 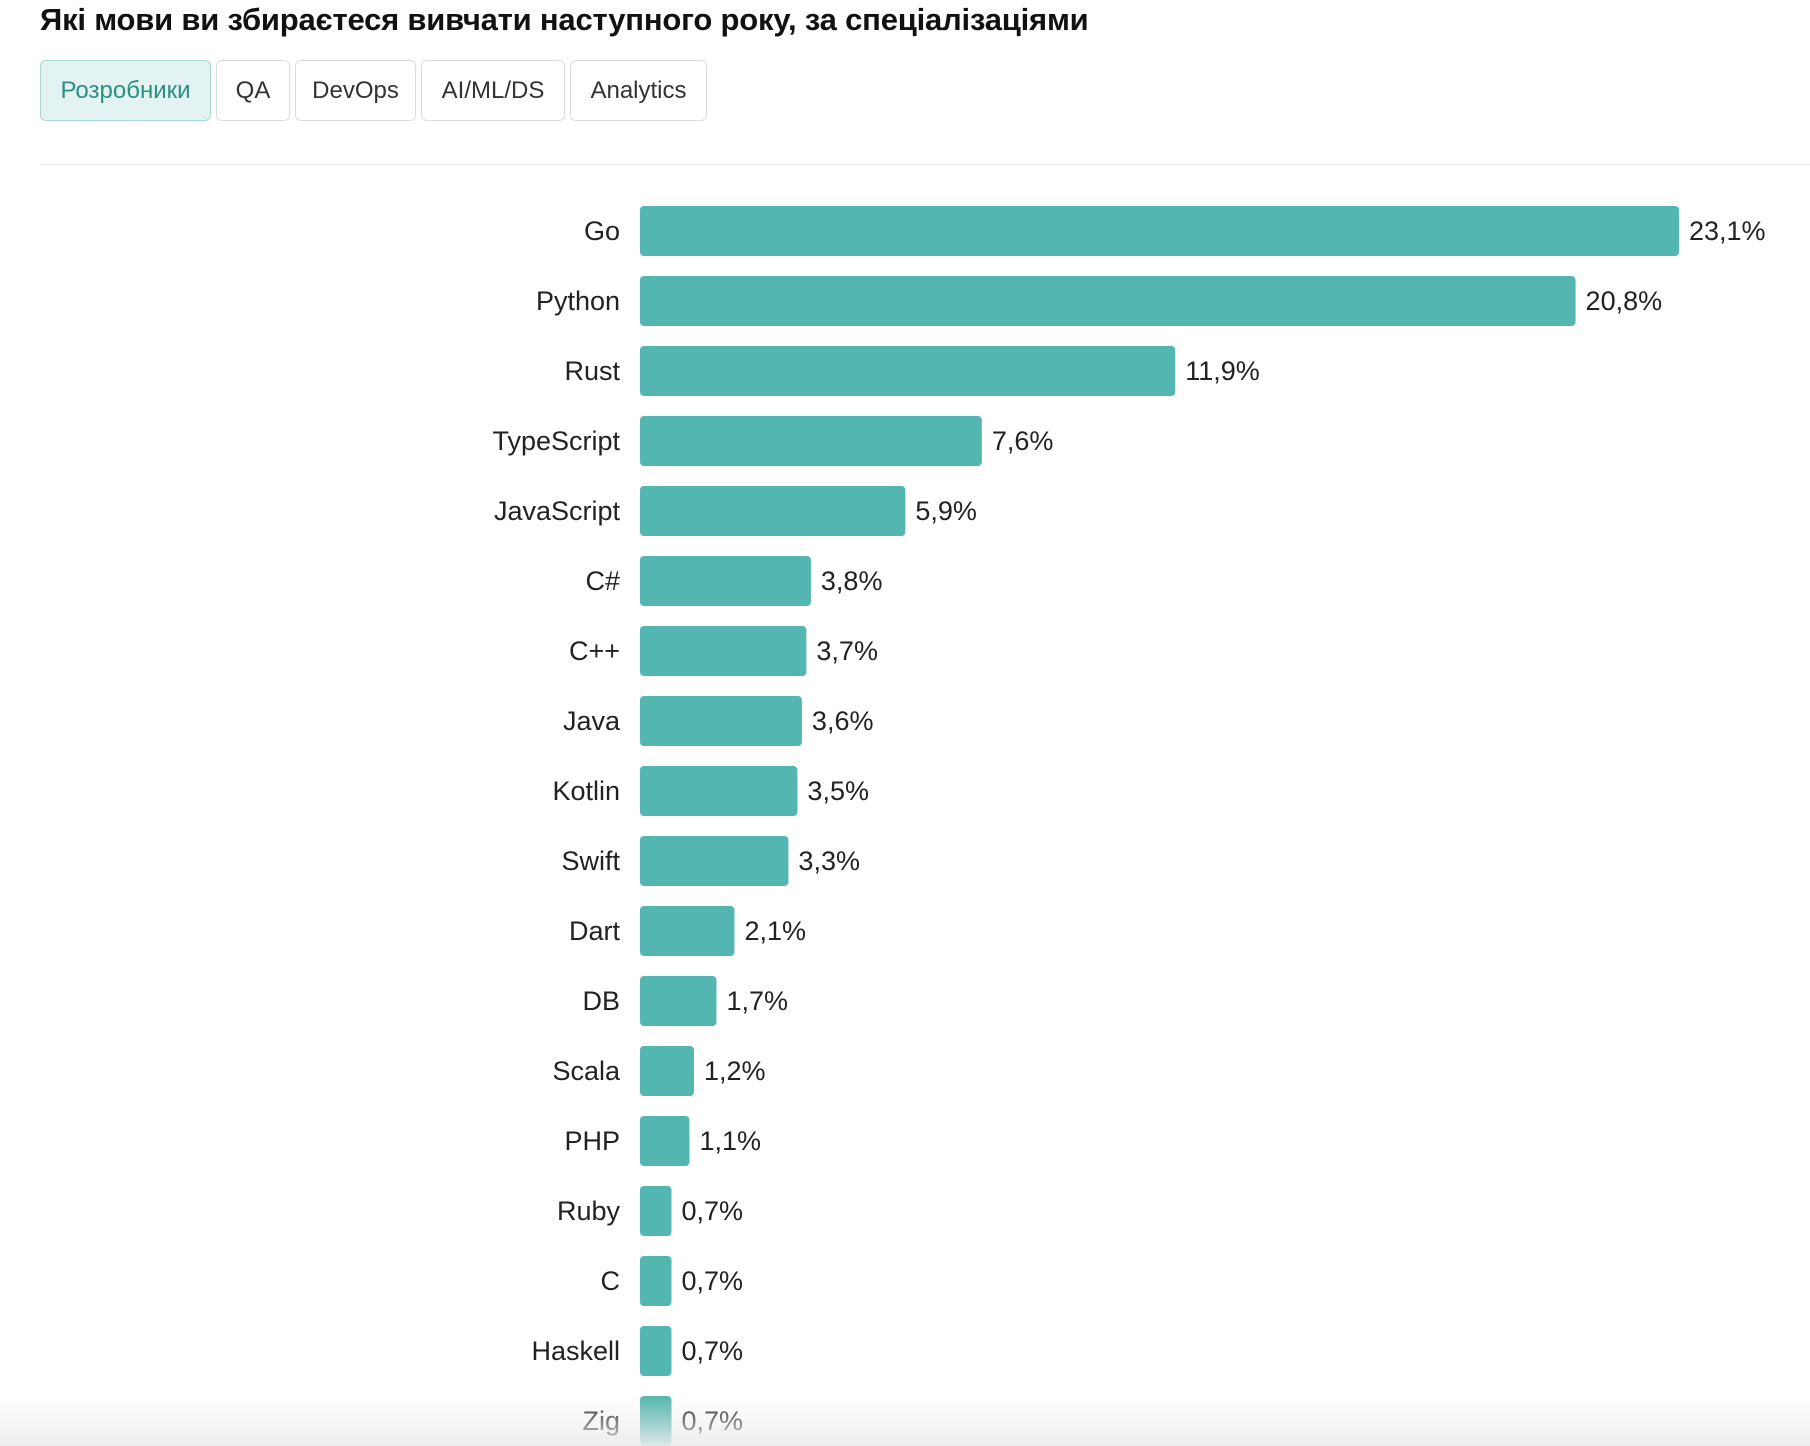 What do you see at coordinates (1023, 441) in the screenshot?
I see `value-label-typescript: 7,6%` at bounding box center [1023, 441].